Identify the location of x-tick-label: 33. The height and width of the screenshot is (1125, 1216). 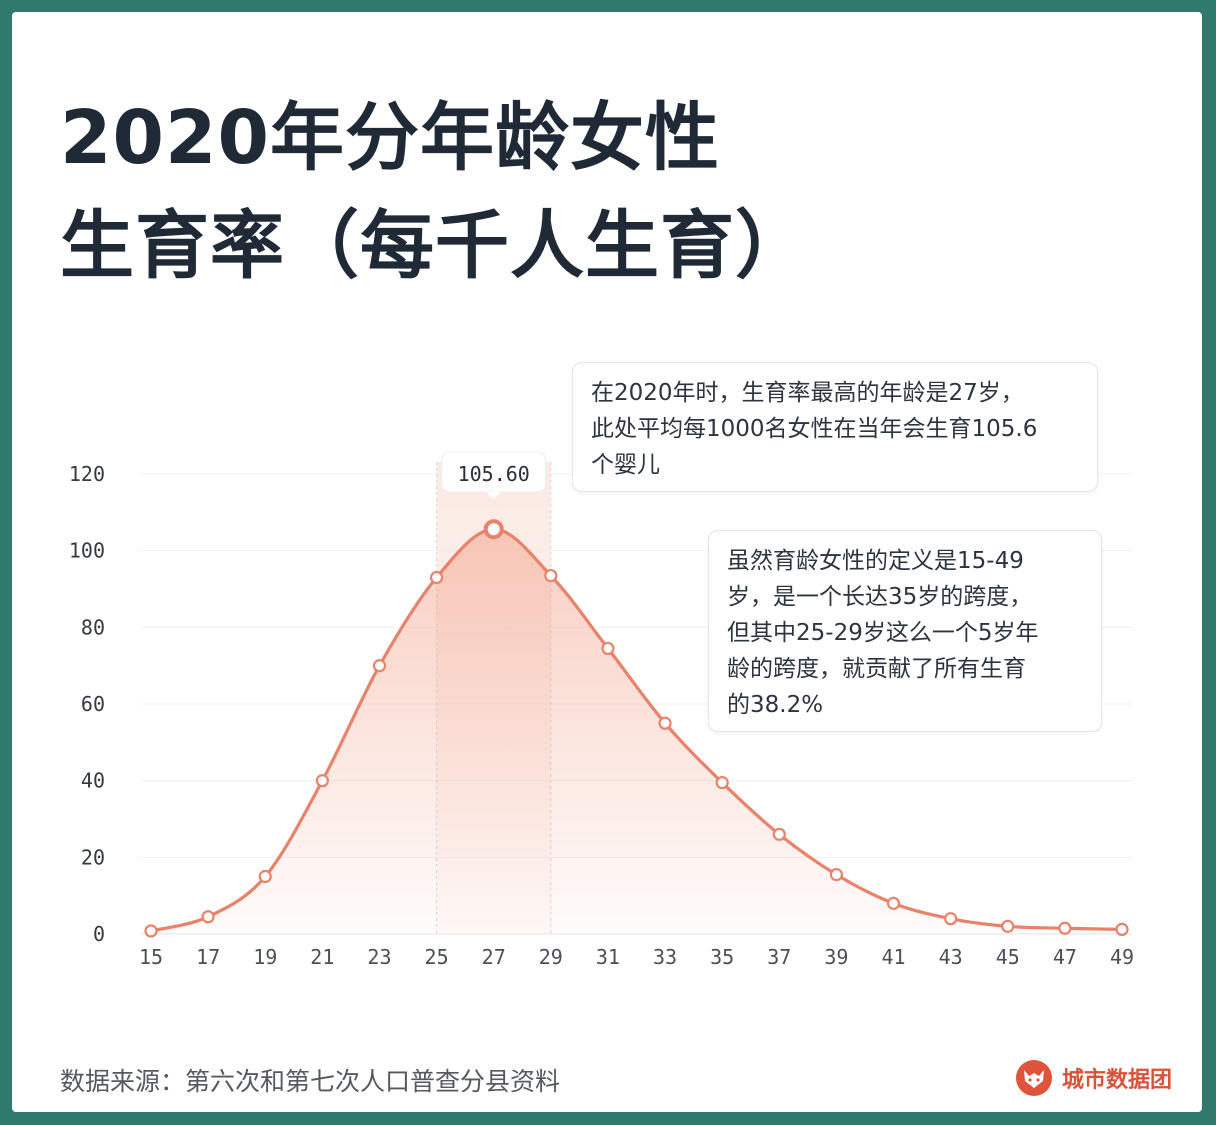
(665, 957).